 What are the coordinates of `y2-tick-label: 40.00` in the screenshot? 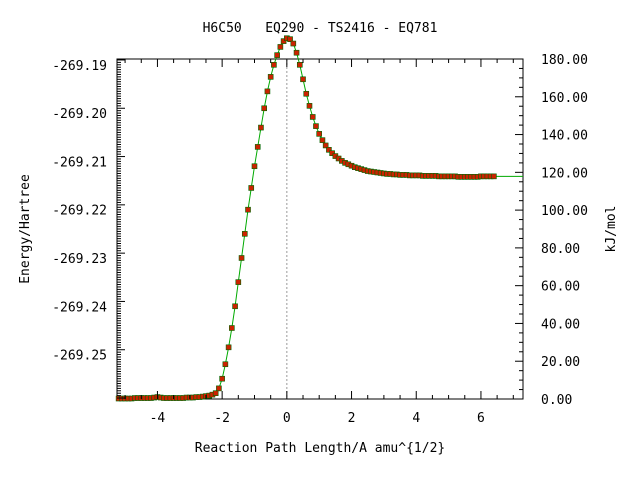 It's located at (560, 324).